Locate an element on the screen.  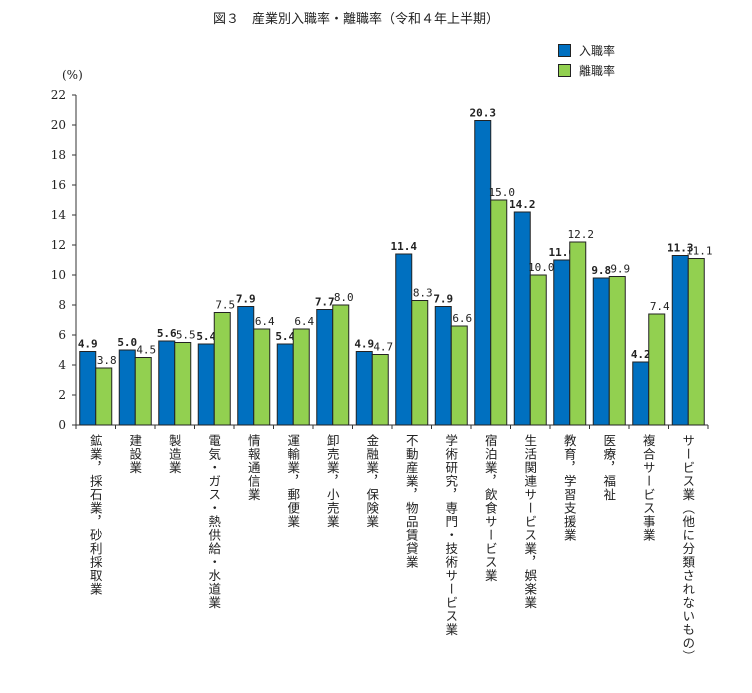
y-tick-label: 16 is located at coordinates (58, 185).